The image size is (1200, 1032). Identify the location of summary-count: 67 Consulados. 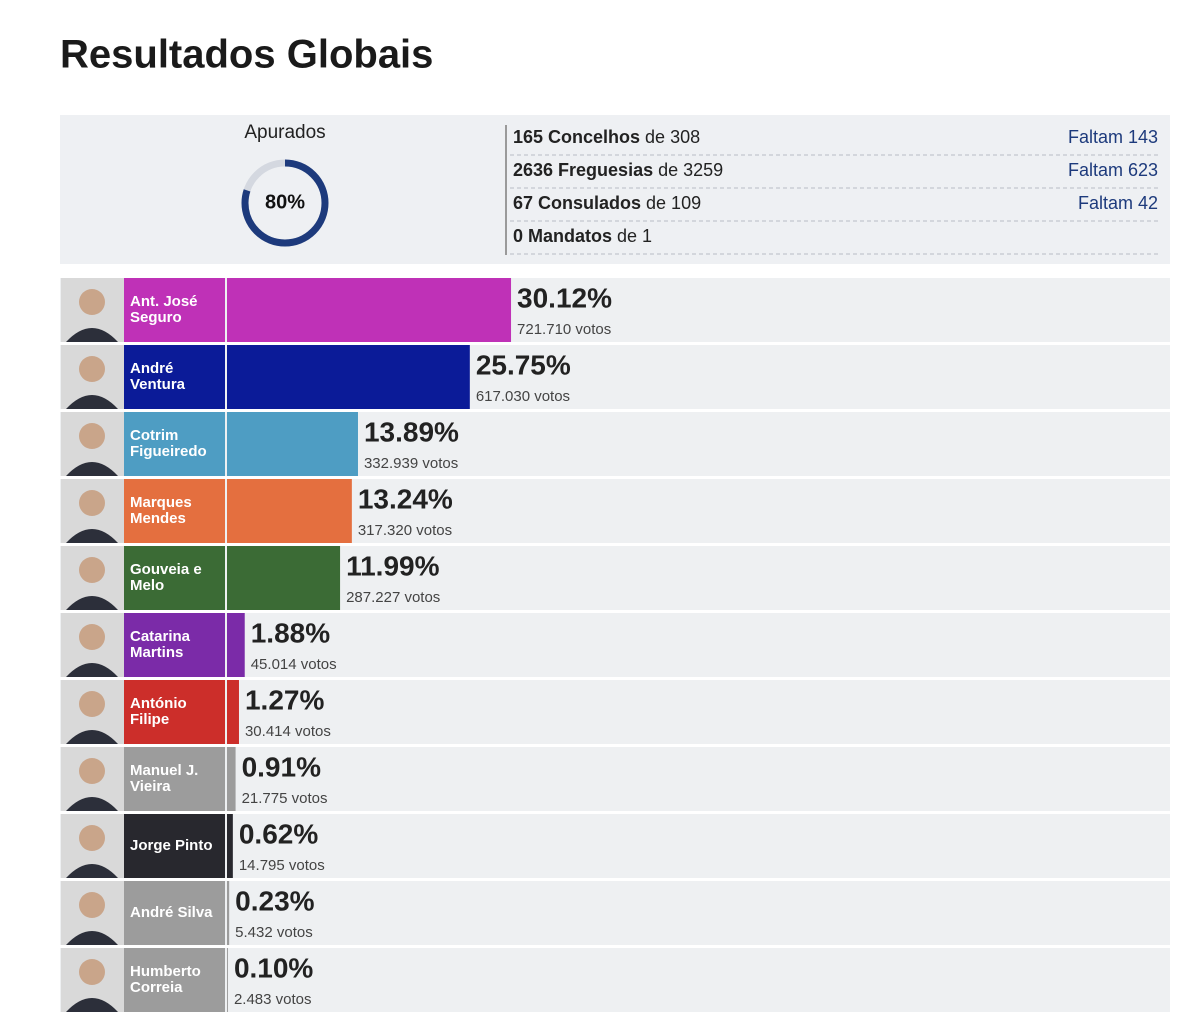
(577, 203).